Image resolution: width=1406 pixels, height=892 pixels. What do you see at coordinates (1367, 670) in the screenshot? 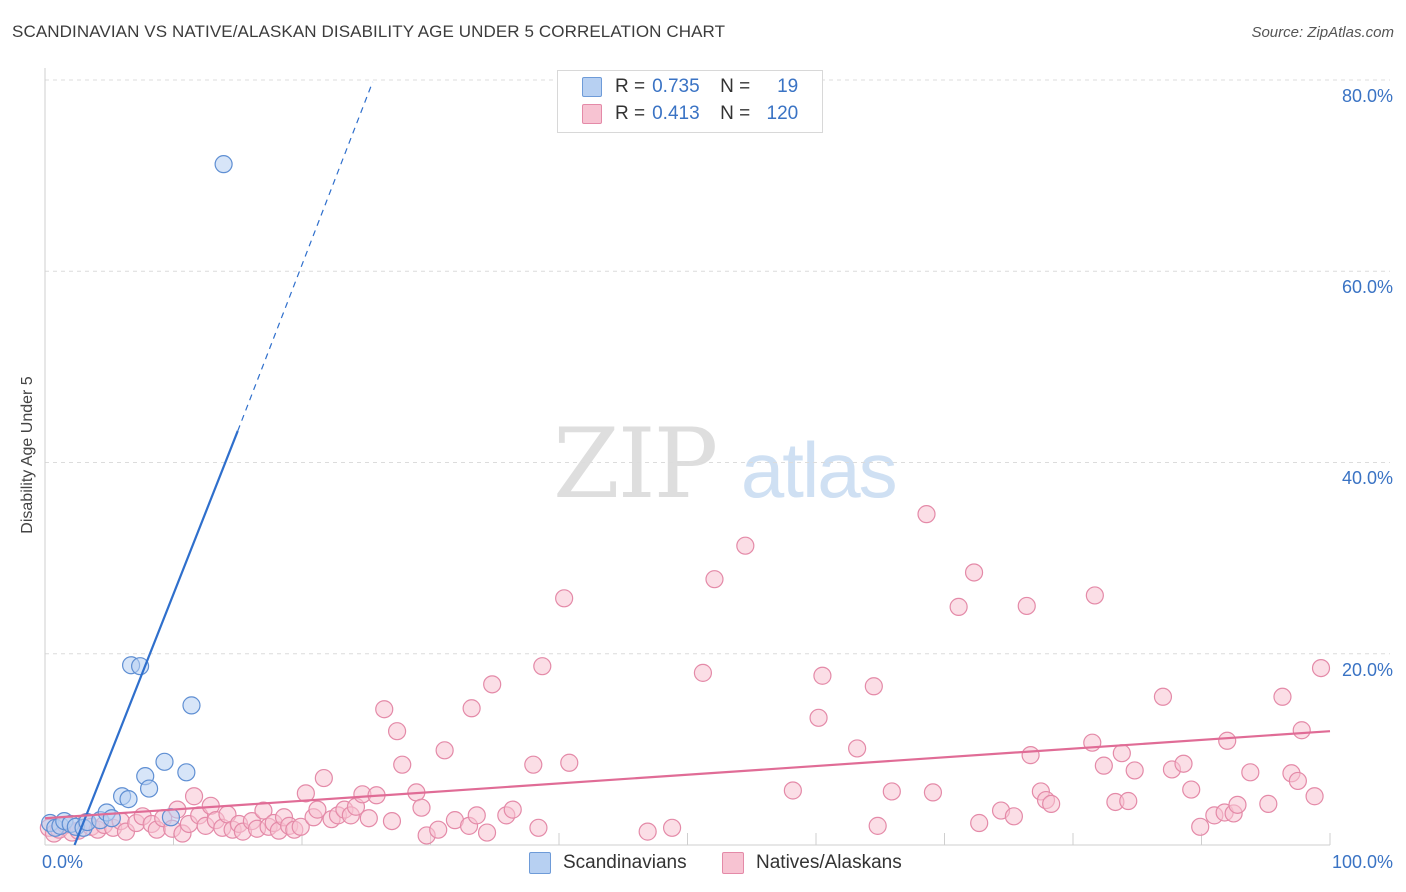
I see `y-tick-label-20: 20.0%` at bounding box center [1367, 670].